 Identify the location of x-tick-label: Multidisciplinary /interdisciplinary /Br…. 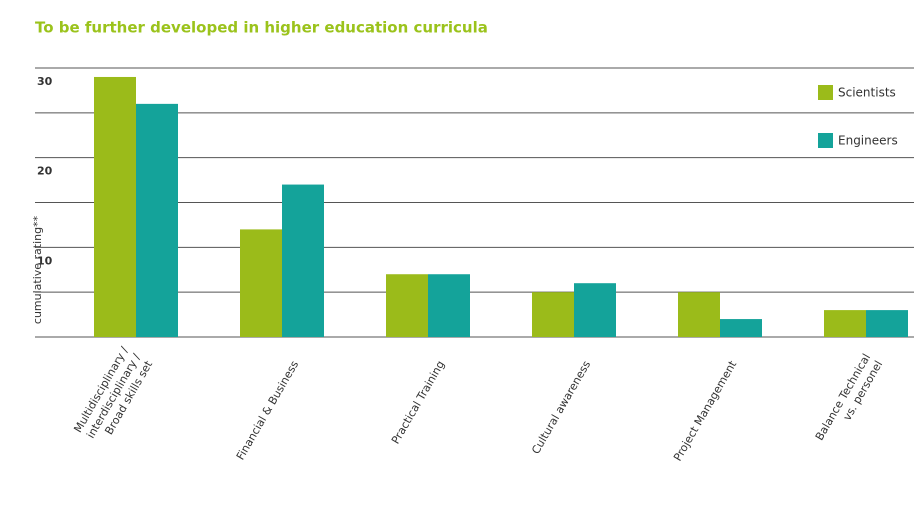
(113, 392).